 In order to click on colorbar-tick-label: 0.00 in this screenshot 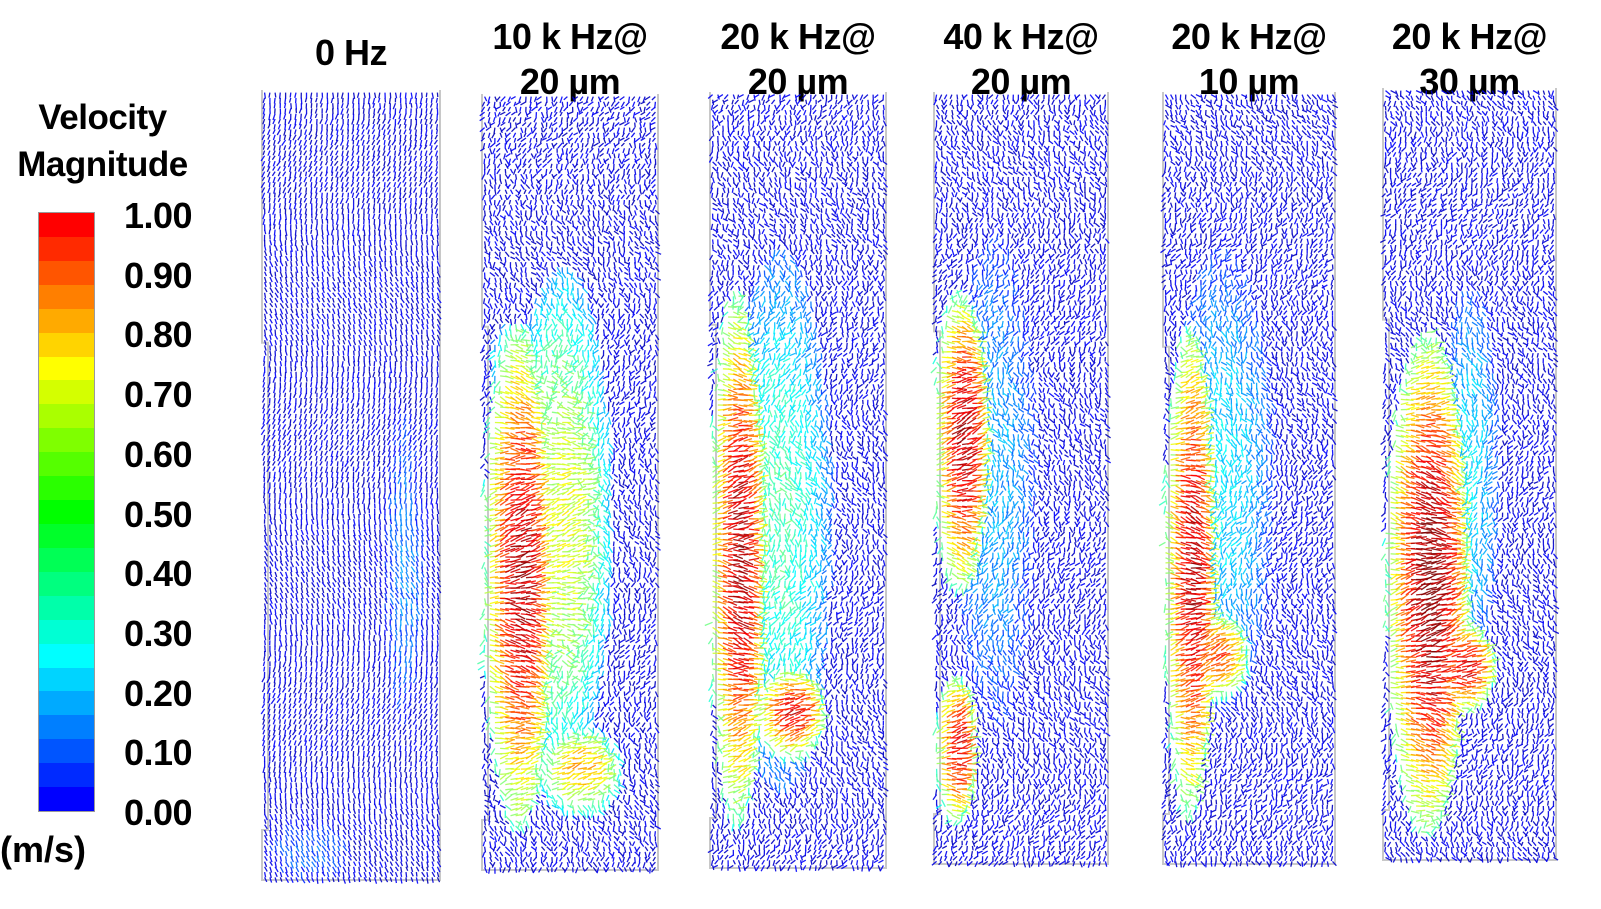, I will do `click(158, 813)`.